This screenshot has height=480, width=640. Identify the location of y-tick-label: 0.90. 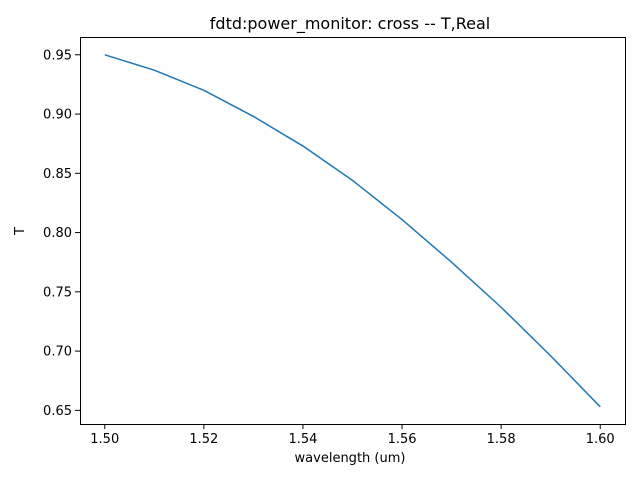
(57, 115).